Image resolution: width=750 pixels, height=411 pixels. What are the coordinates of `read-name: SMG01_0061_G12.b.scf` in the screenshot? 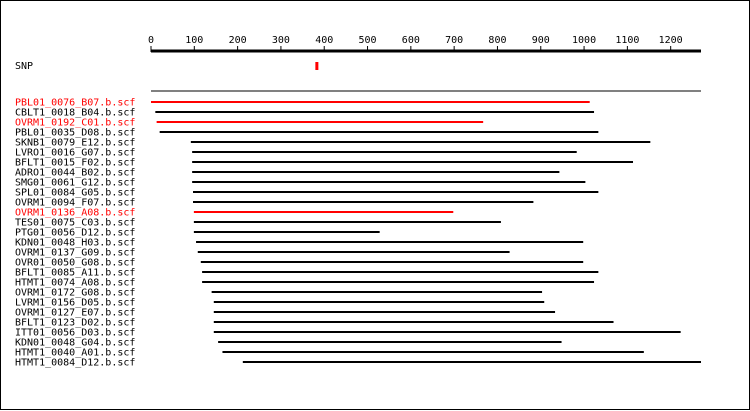 It's located at (75, 183).